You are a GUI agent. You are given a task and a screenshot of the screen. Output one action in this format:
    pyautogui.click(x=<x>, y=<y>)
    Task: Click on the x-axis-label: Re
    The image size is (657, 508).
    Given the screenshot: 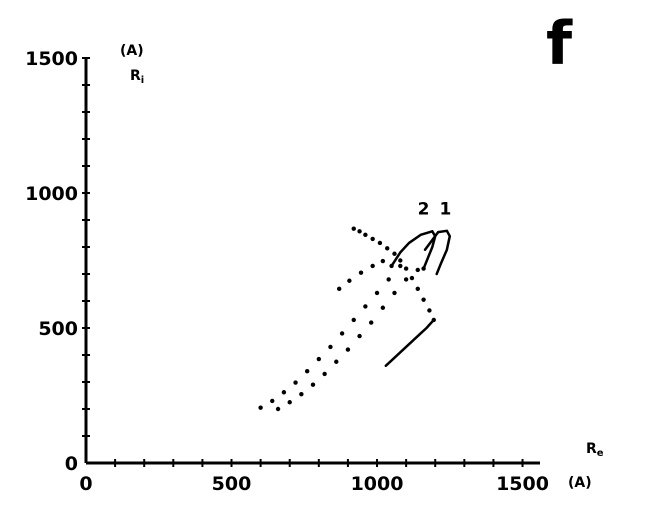 What is the action you would take?
    pyautogui.click(x=595, y=450)
    